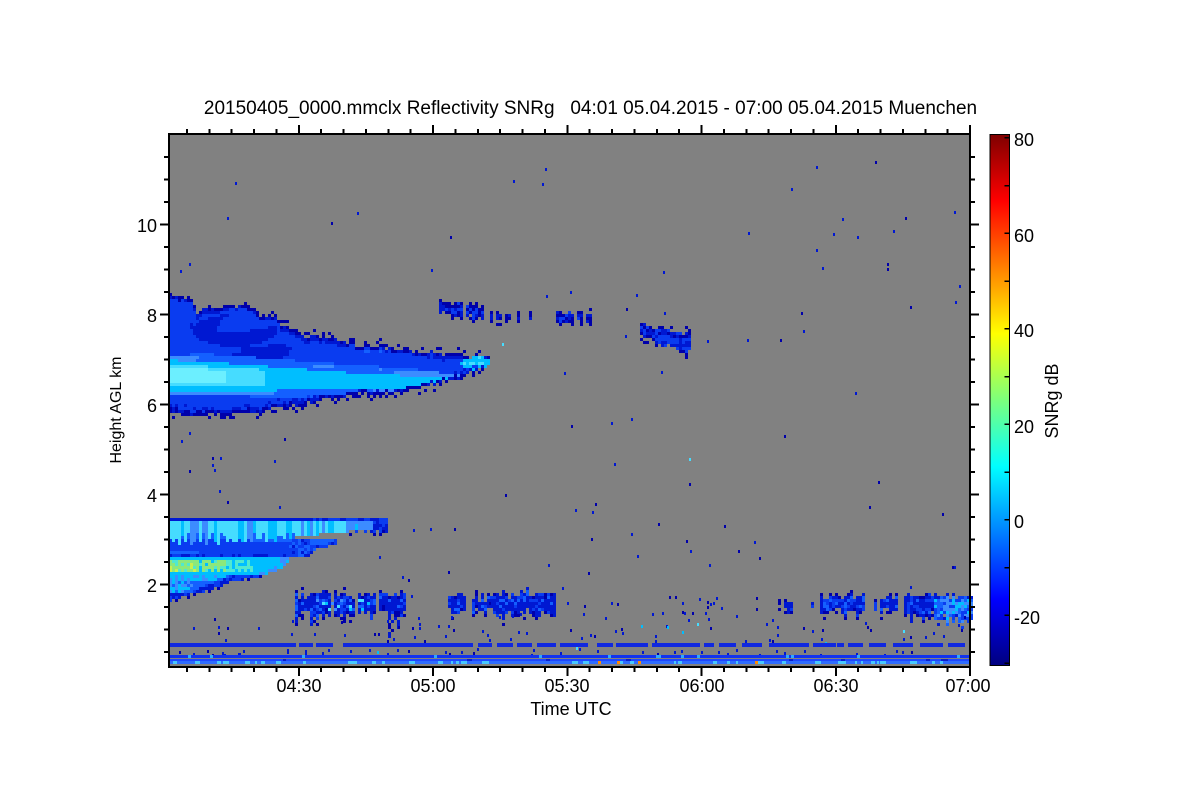 The image size is (1200, 800). I want to click on svg-text: 4, so click(152, 496).